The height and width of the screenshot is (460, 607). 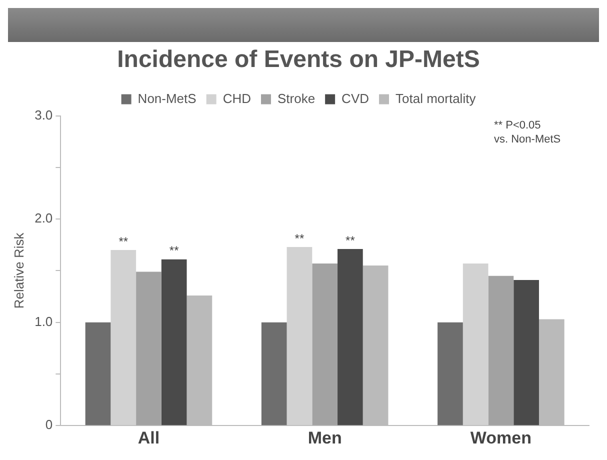 What do you see at coordinates (167, 98) in the screenshot?
I see `legend-label: Non-MetS` at bounding box center [167, 98].